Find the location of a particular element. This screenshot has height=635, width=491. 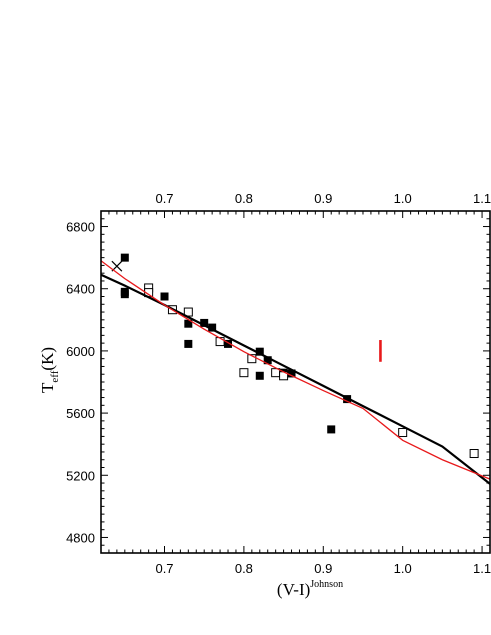

x-axis-title: (V-I)Johnson is located at coordinates (310, 589).